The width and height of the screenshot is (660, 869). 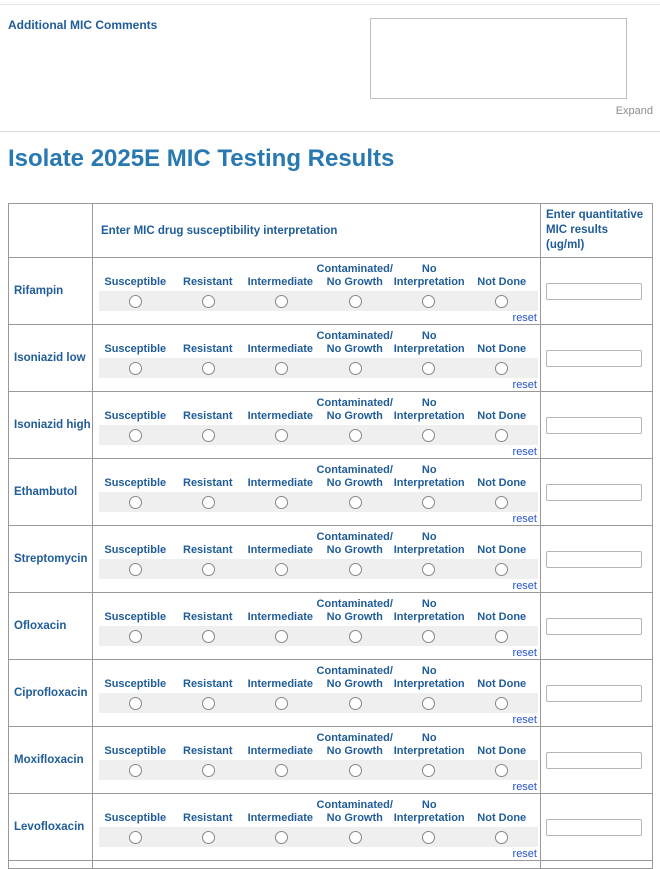 I want to click on option-label-line2: Intermediate, so click(x=280, y=617).